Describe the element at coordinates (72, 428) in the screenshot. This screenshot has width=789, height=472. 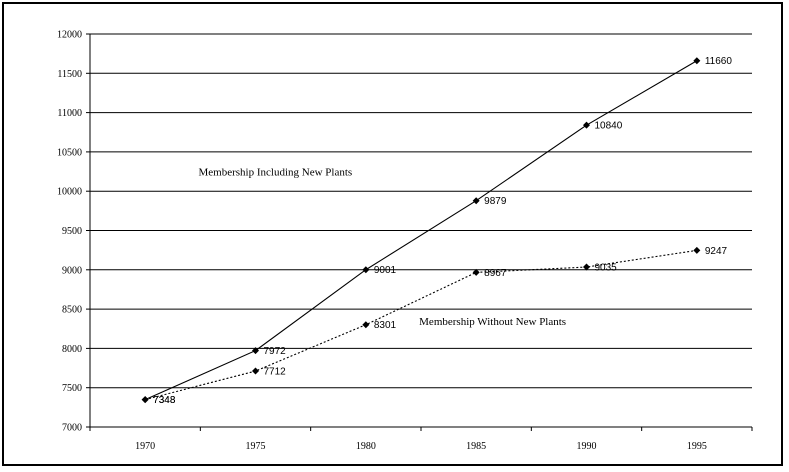
I see `y-tick-label: 7000` at that location.